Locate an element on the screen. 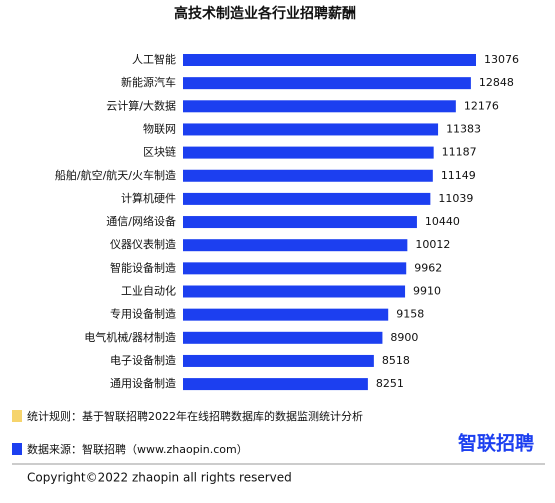  category-label: 船舶/航空/航天/火车制造 is located at coordinates (115, 175).